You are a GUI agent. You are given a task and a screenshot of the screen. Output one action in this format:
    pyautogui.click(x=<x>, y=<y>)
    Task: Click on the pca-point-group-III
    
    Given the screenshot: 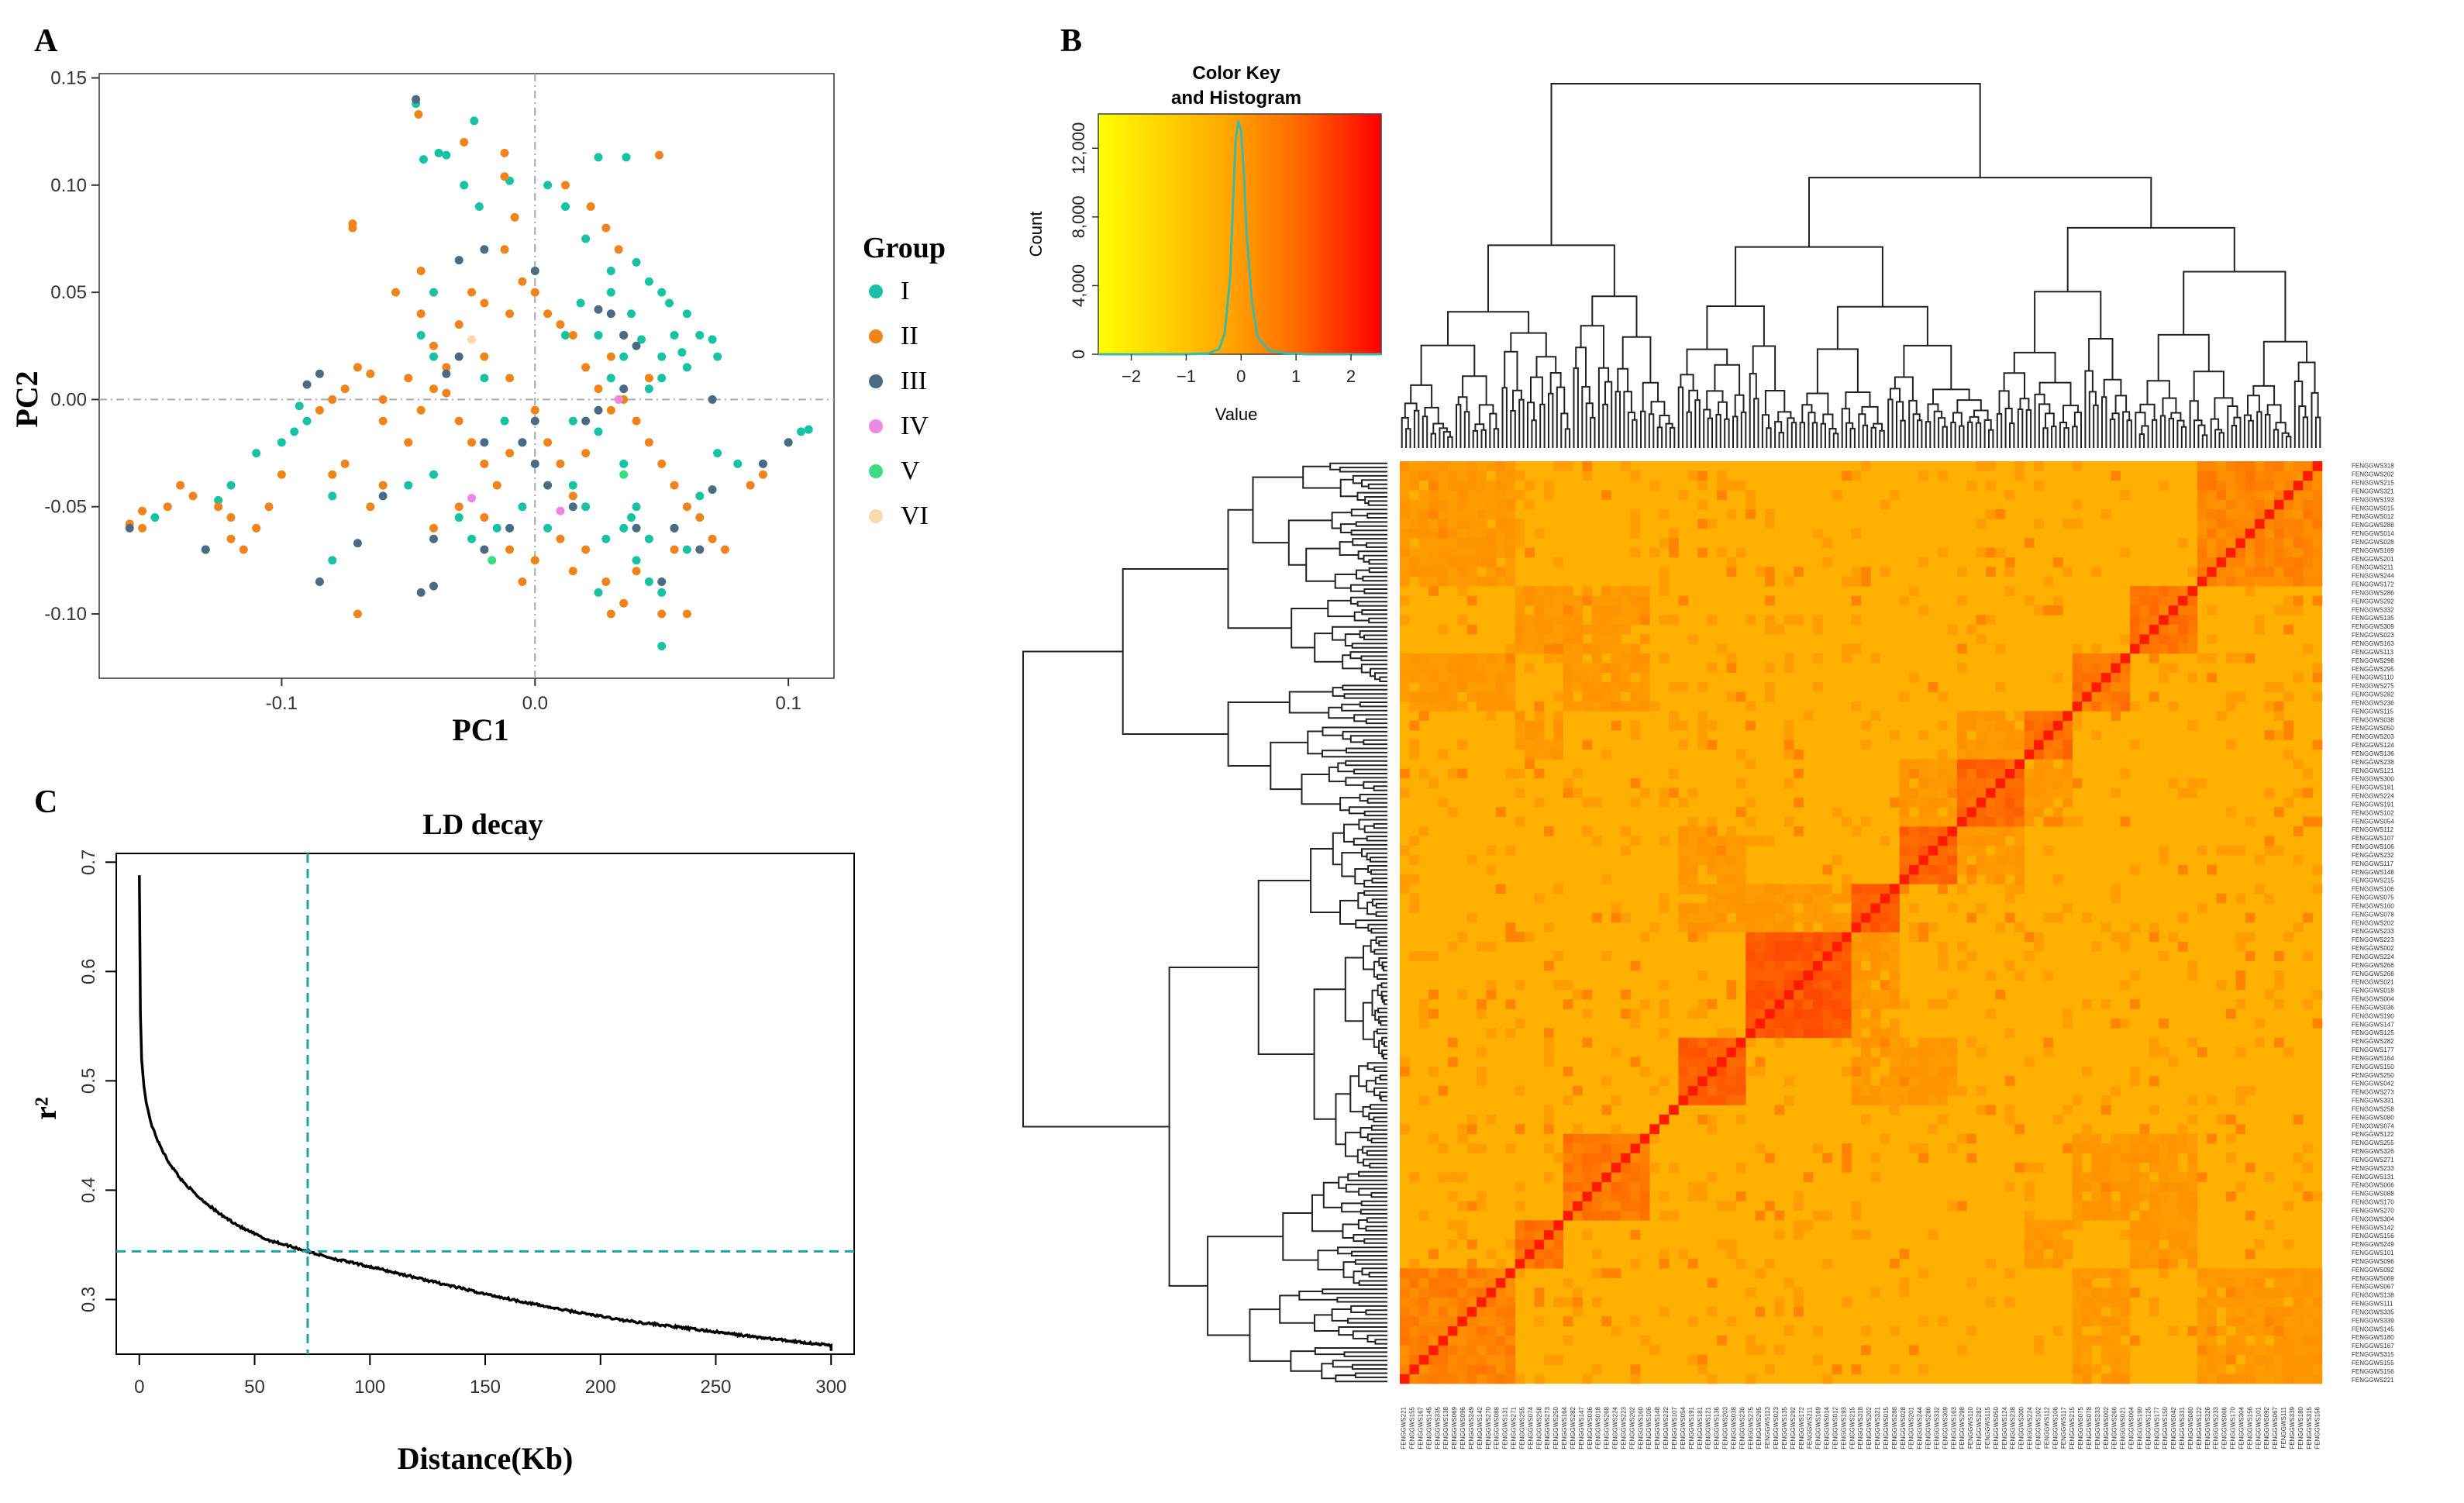 What is the action you would take?
    pyautogui.click(x=129, y=528)
    